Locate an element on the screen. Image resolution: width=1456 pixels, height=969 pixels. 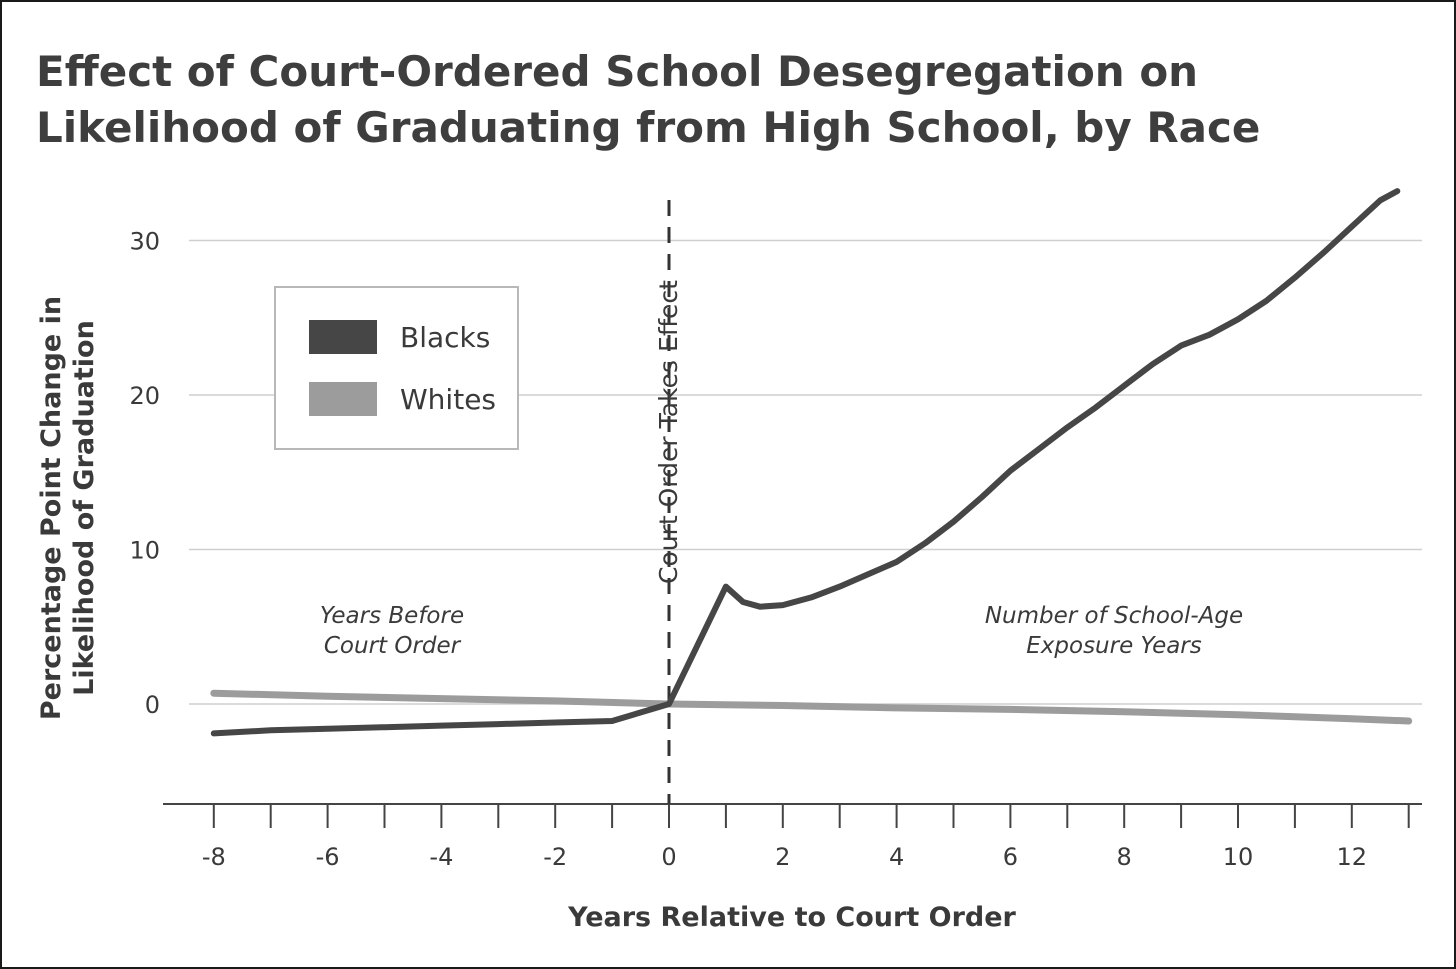
legend-box is located at coordinates (396, 368).